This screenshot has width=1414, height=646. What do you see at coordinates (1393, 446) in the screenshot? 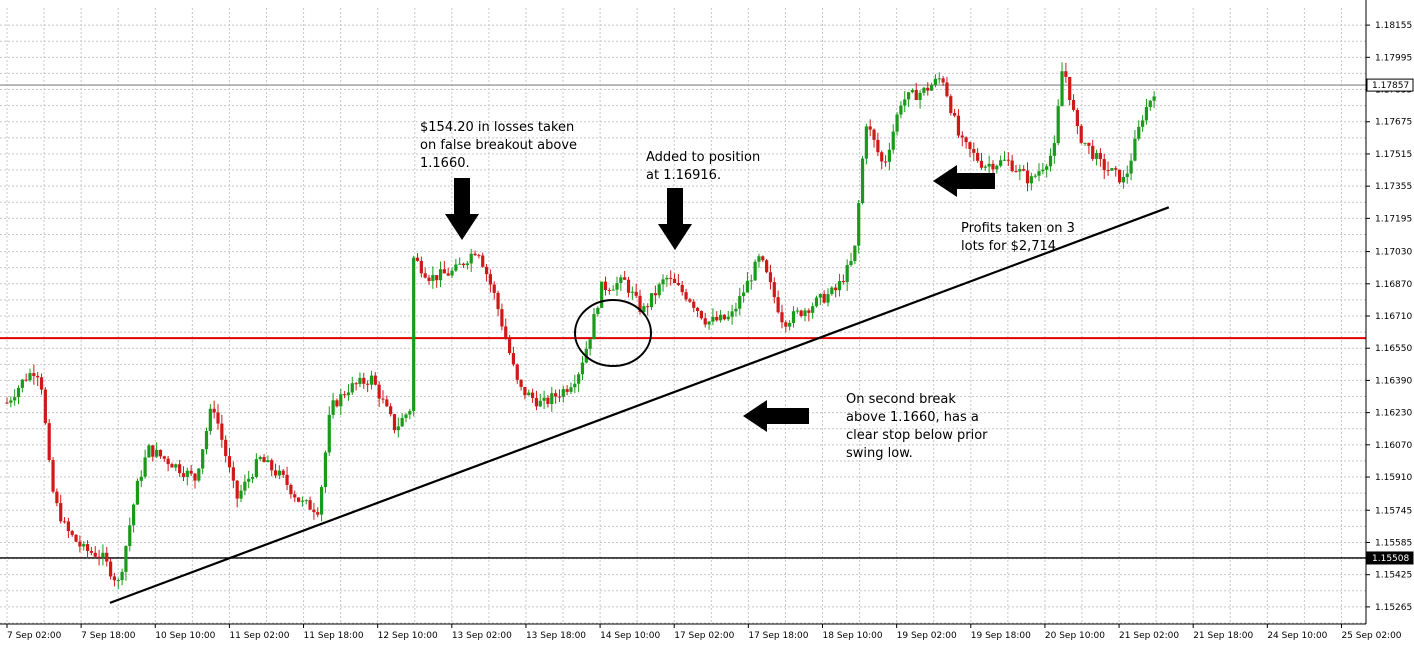
I see `y-tick-label: 1.16070` at bounding box center [1393, 446].